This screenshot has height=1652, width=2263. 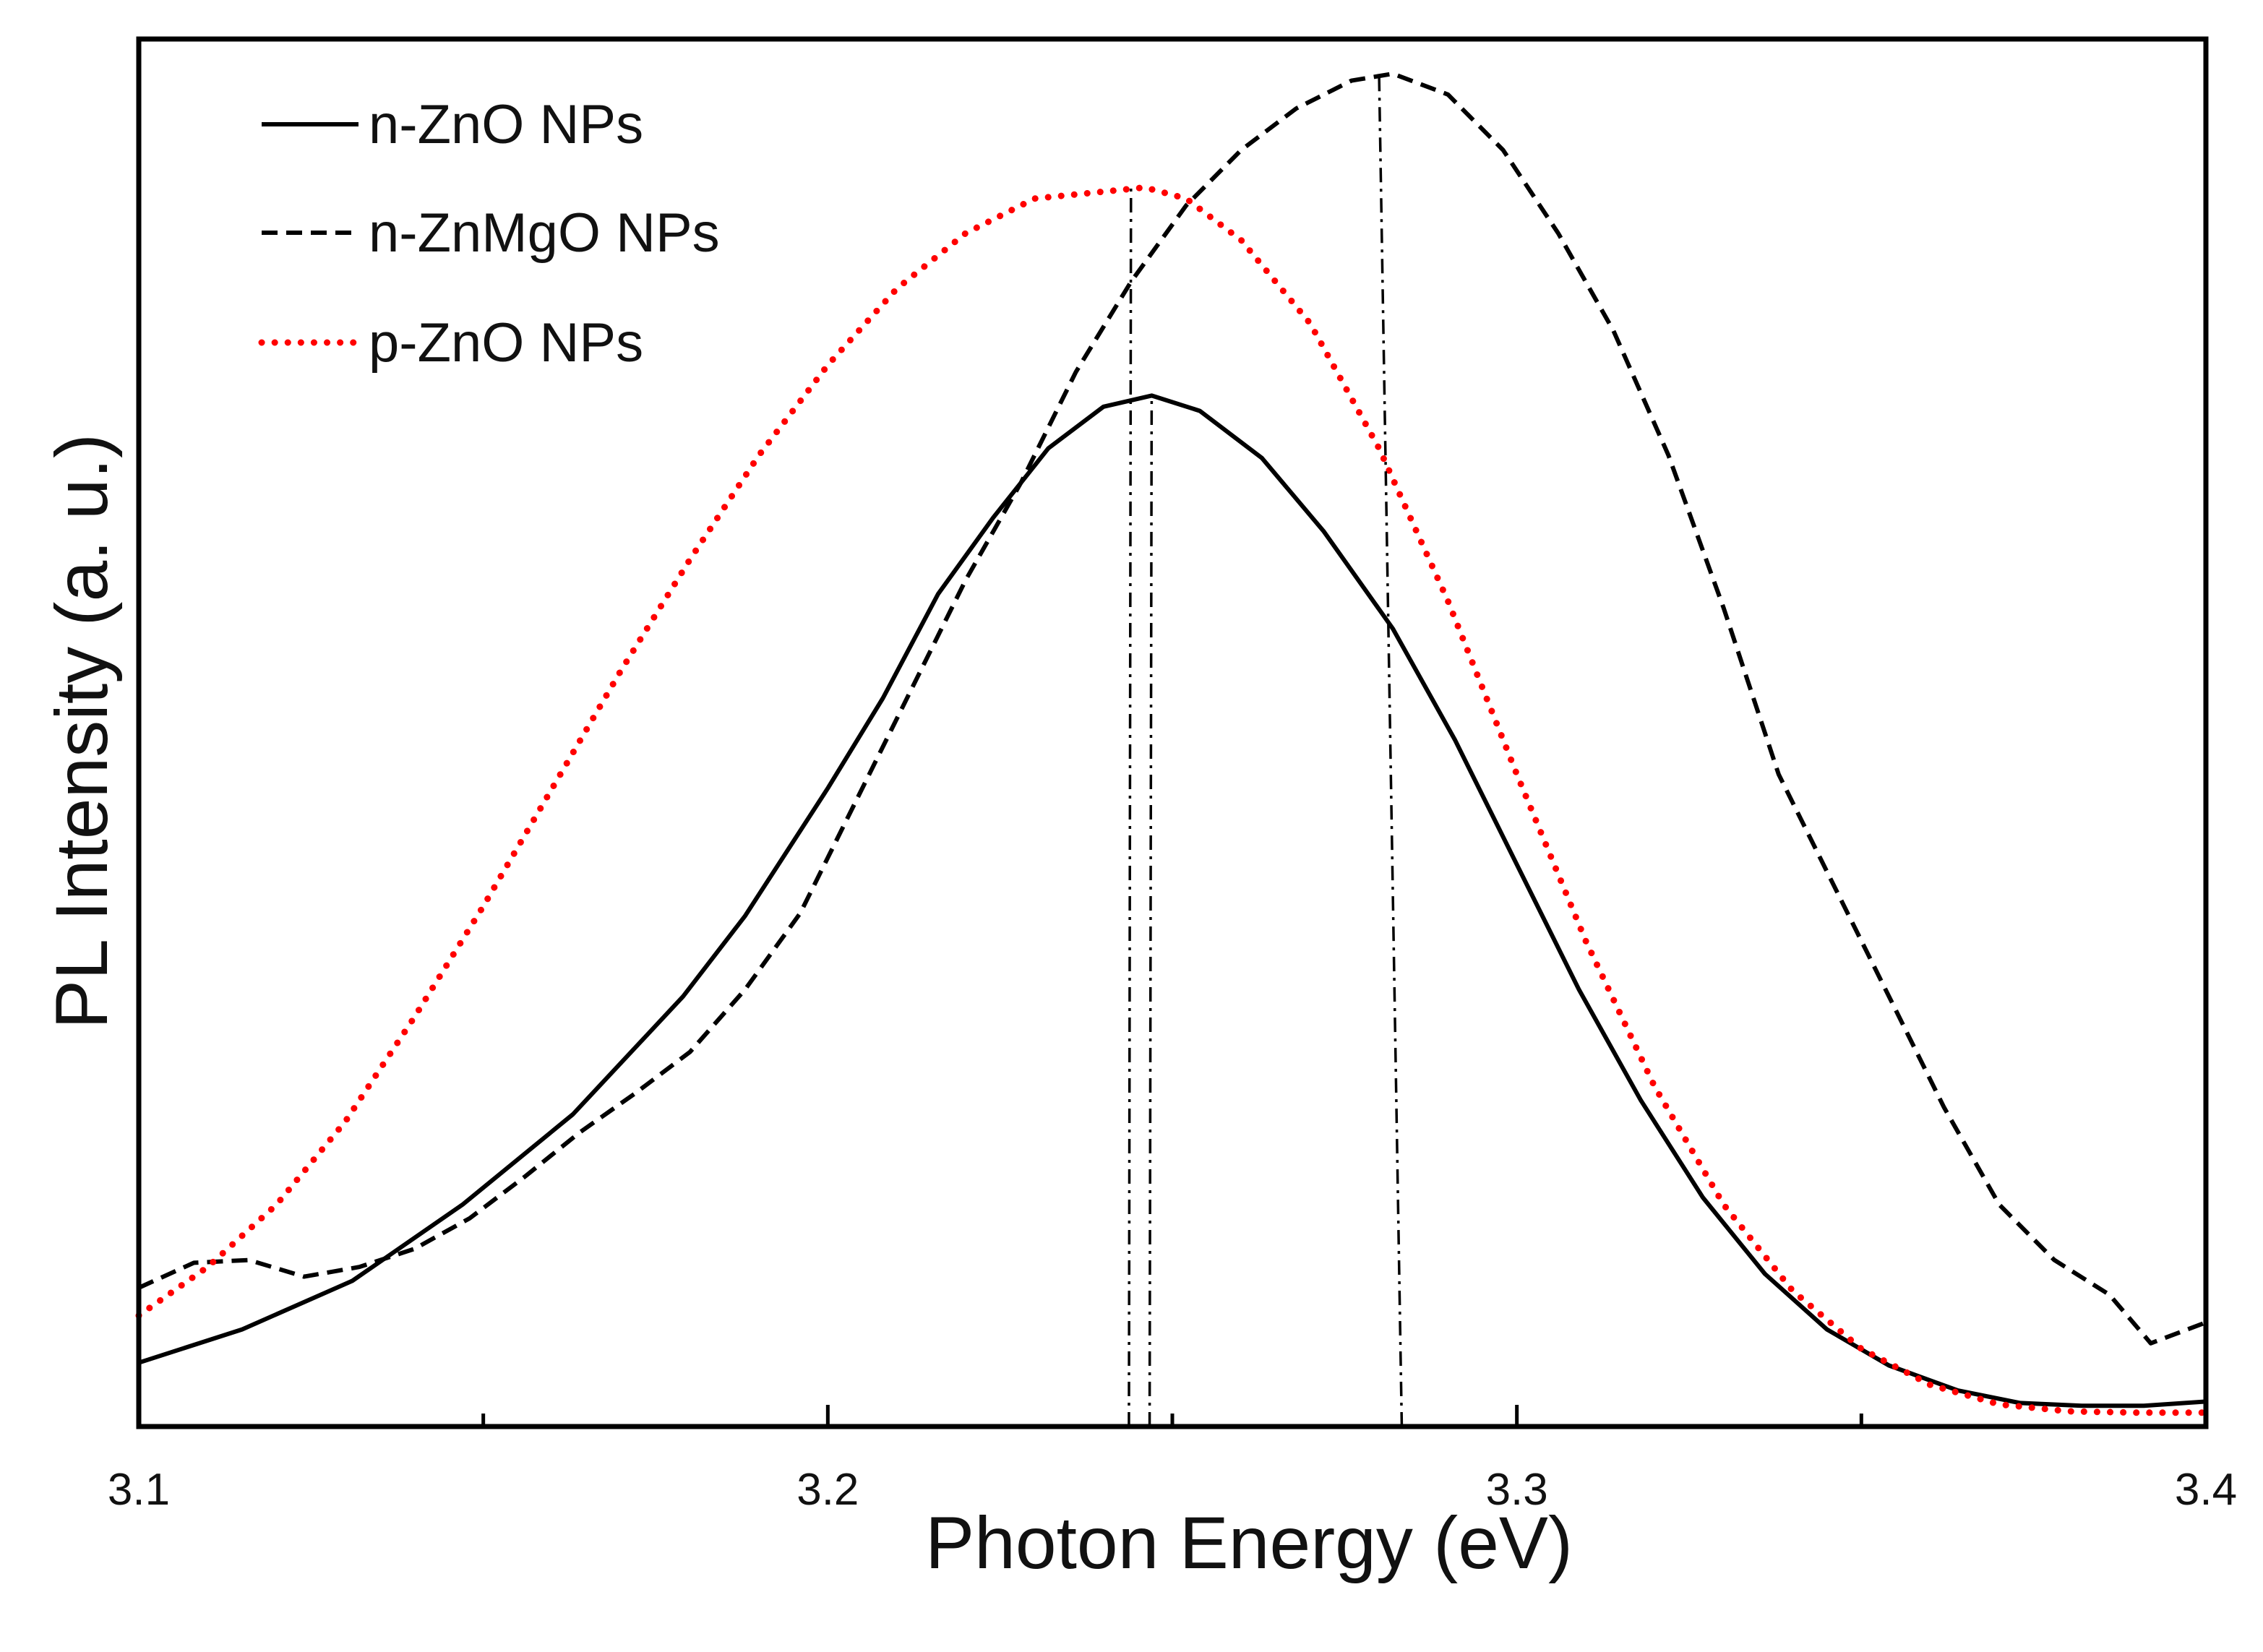 I want to click on x-tick-label: 3.4, so click(x=2206, y=1490).